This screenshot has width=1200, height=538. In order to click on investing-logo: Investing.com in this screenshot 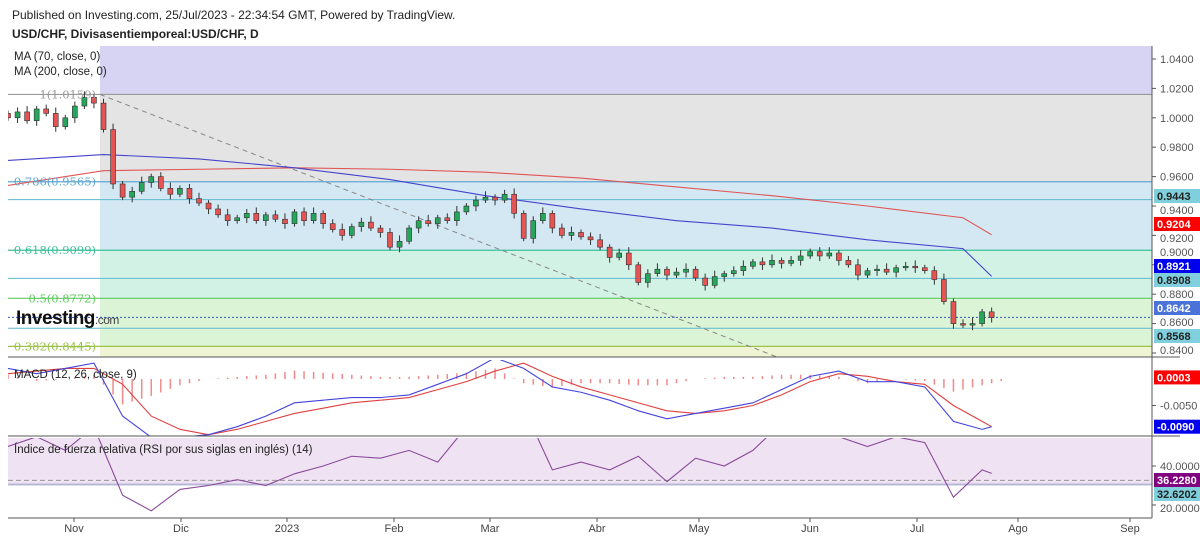, I will do `click(67, 318)`.